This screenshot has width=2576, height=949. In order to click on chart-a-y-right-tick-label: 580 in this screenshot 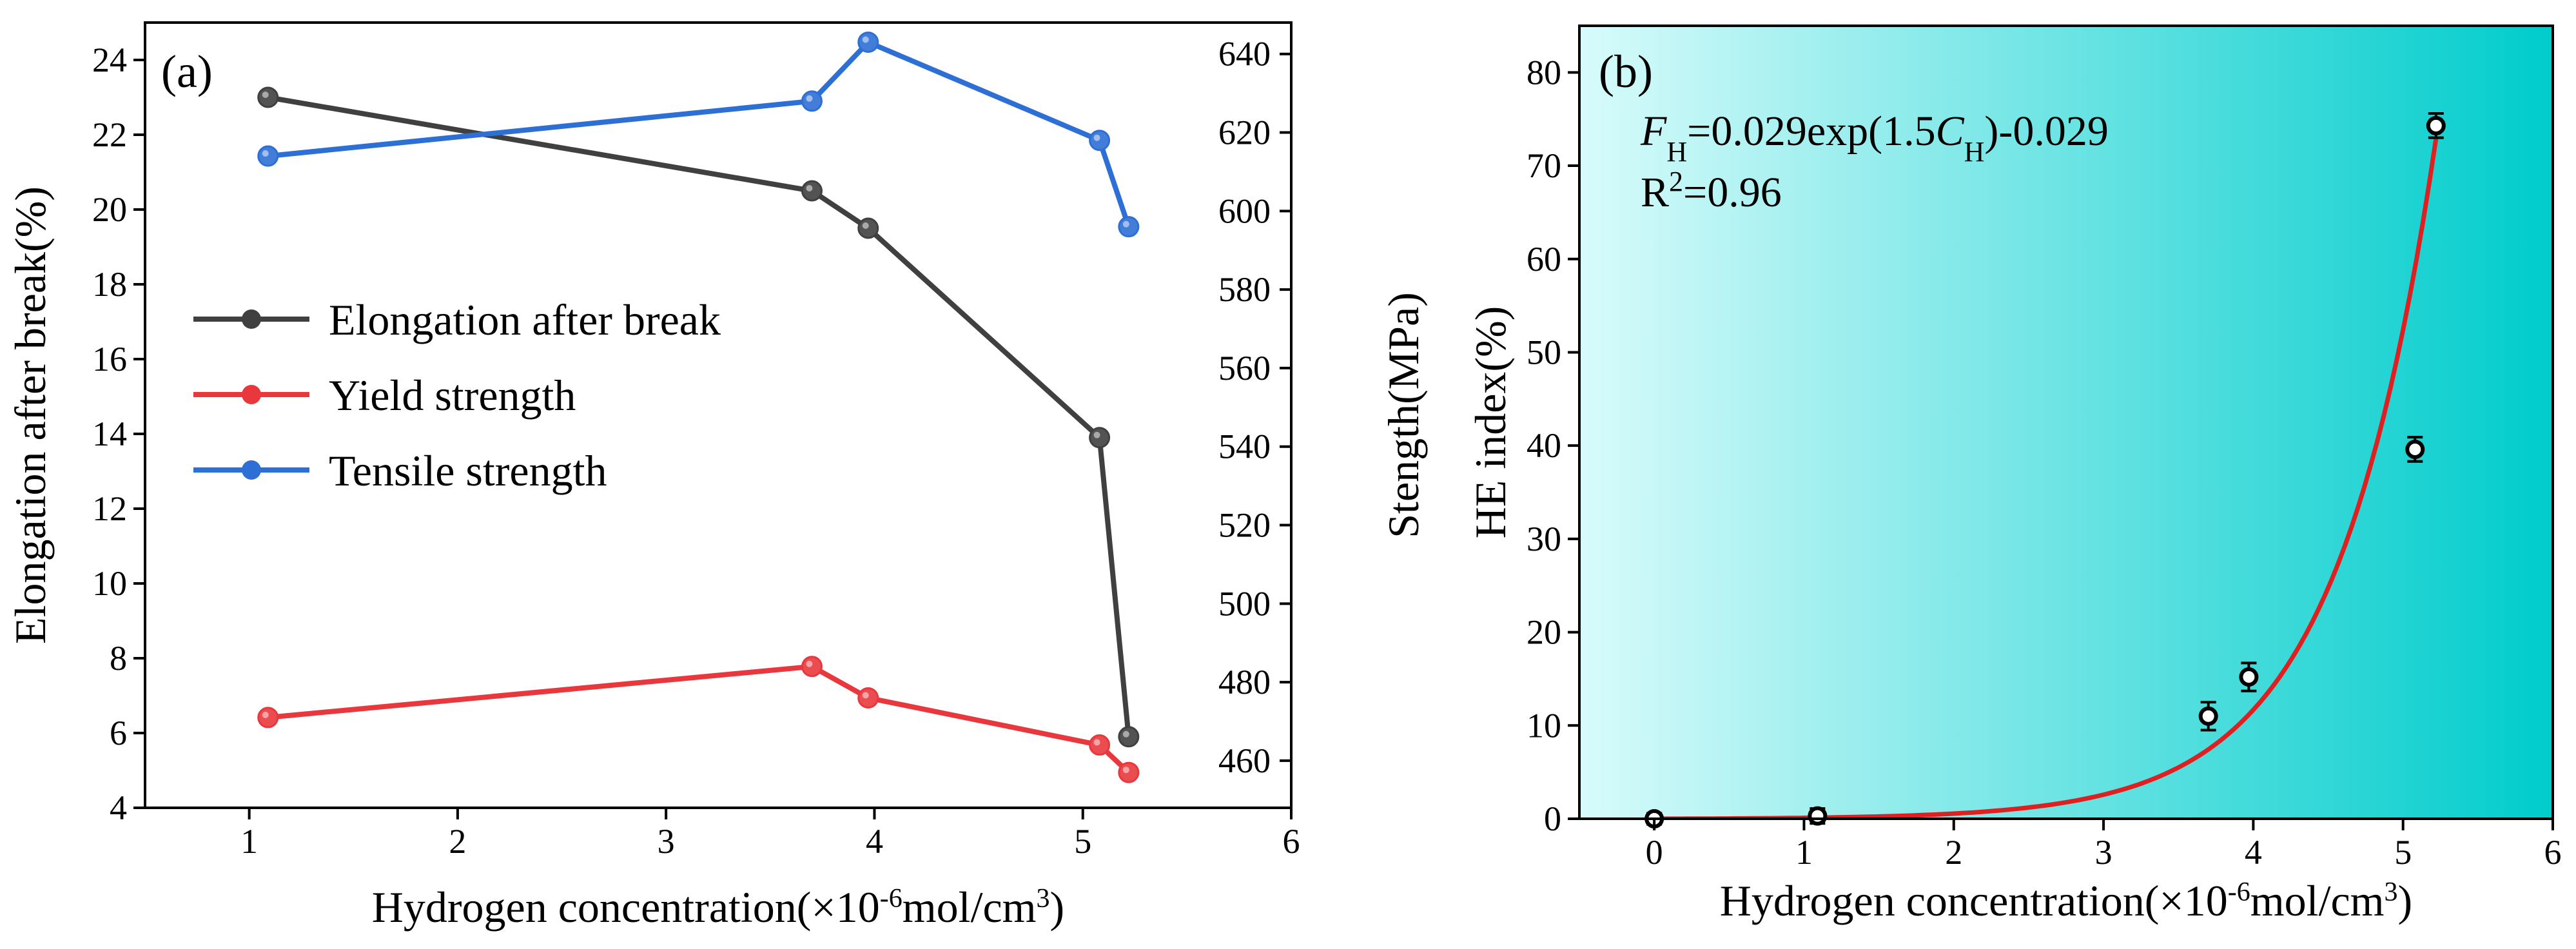, I will do `click(1244, 289)`.